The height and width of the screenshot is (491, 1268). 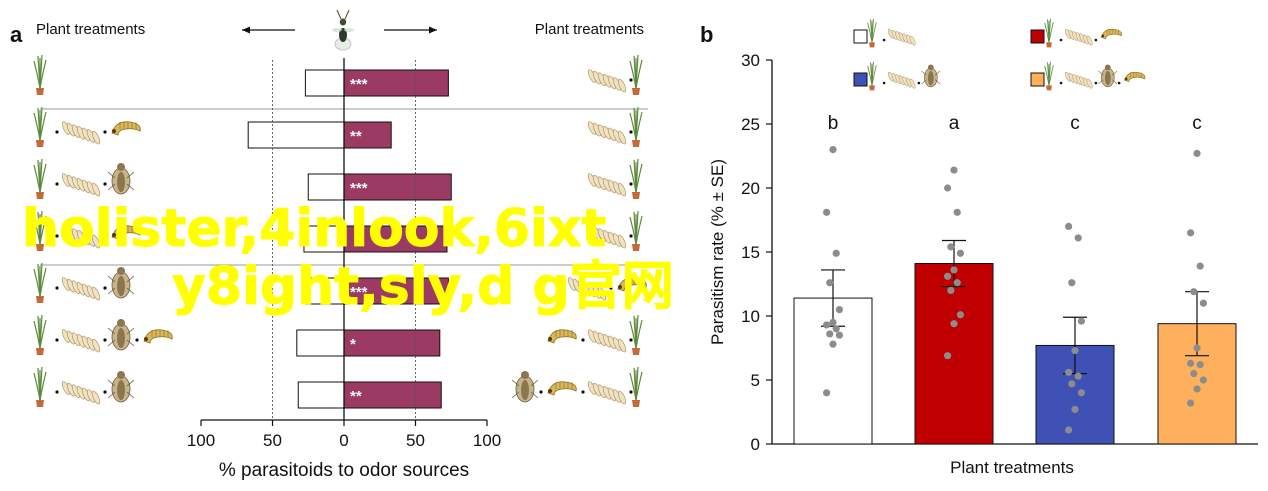 I want to click on treatment-bar: b, so click(x=833, y=279).